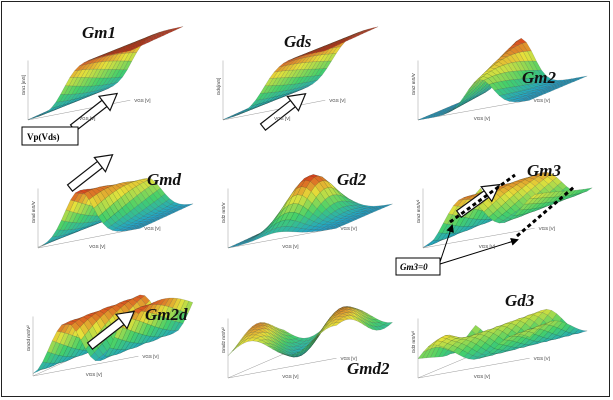 This screenshot has width=613, height=400. What do you see at coordinates (502, 344) in the screenshot?
I see `surface-plot-gd3` at bounding box center [502, 344].